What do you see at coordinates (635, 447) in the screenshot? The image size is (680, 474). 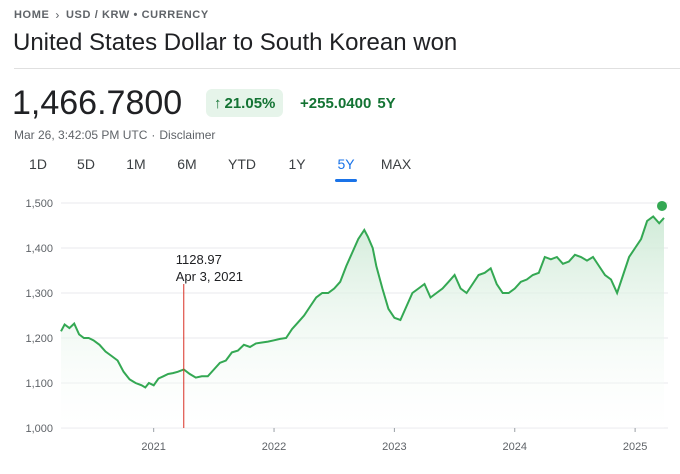 I see `x-tick-label: 2025` at bounding box center [635, 447].